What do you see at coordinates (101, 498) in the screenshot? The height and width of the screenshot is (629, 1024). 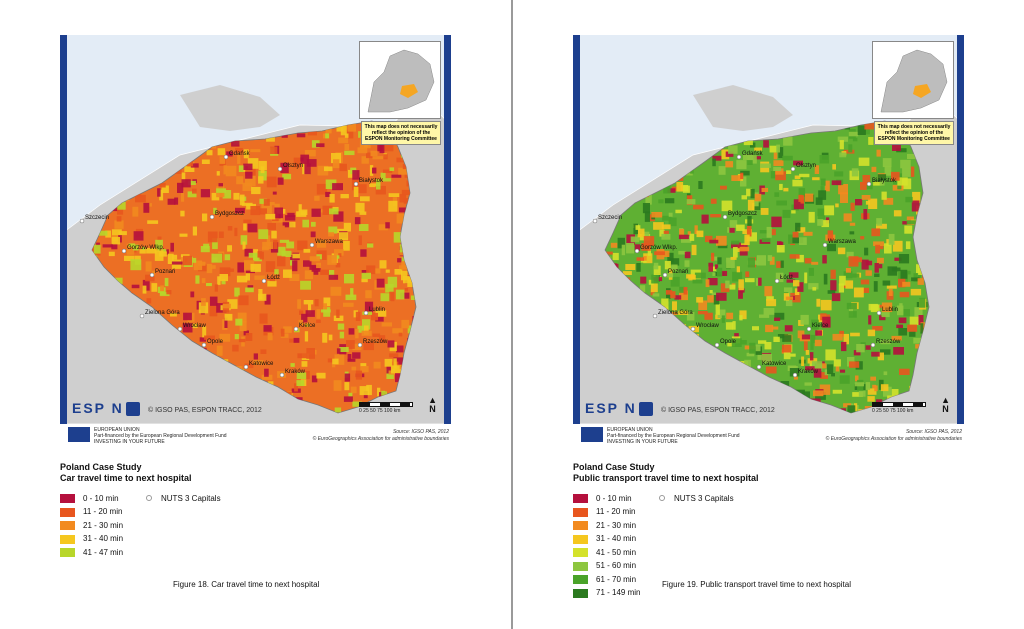 I see `legend-label: 0 - 10 min` at bounding box center [101, 498].